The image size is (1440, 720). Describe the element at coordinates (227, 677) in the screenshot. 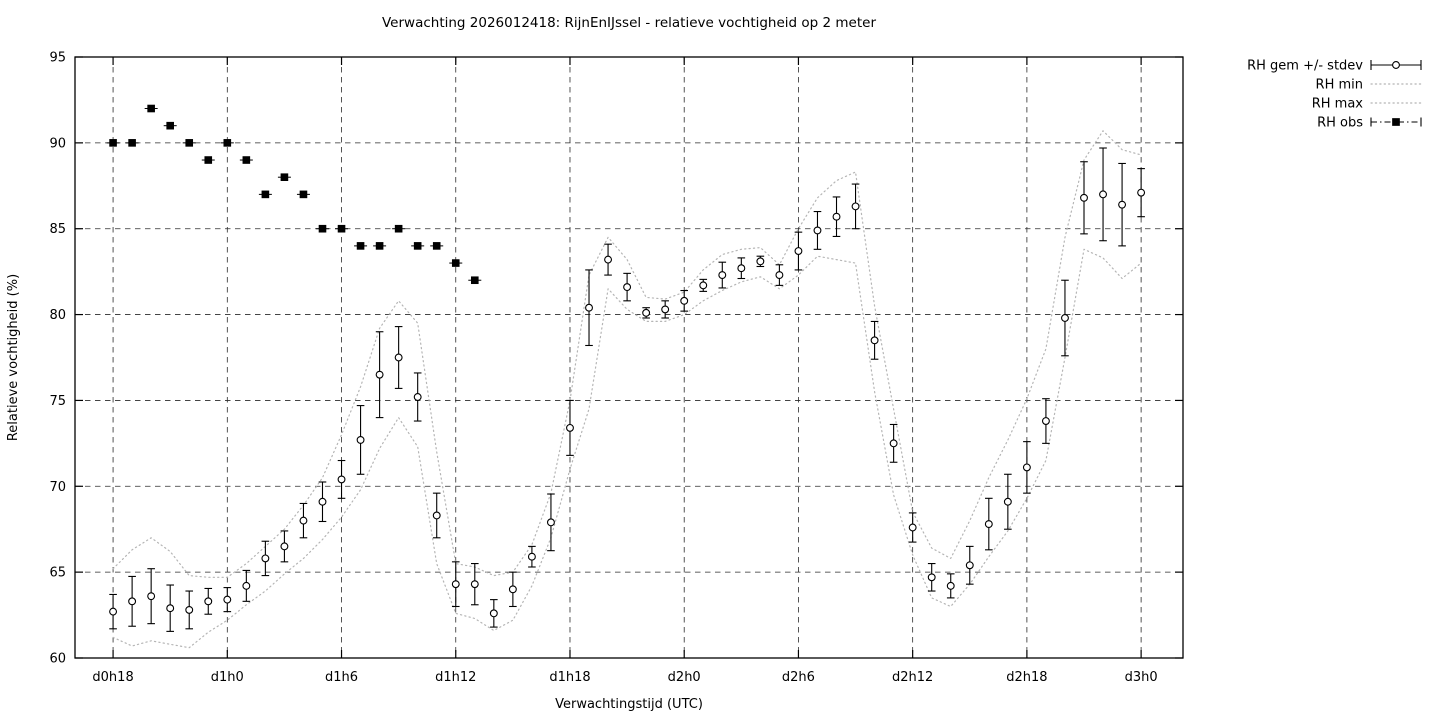

I see `x-tick-label: d1h0` at that location.